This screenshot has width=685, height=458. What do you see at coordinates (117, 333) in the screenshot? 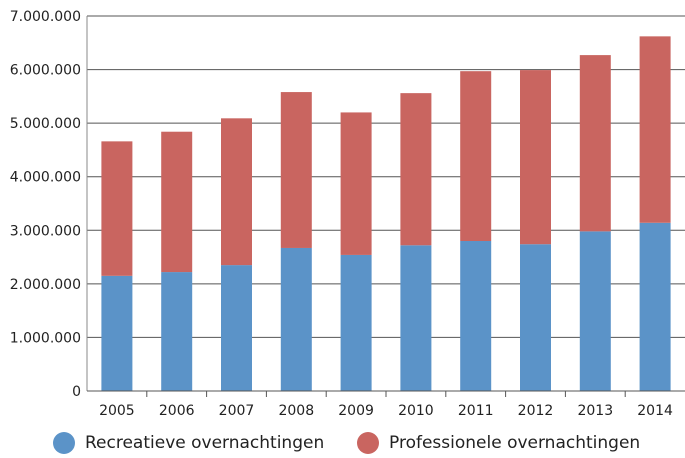
I see `bar-recreatieve-2005` at bounding box center [117, 333].